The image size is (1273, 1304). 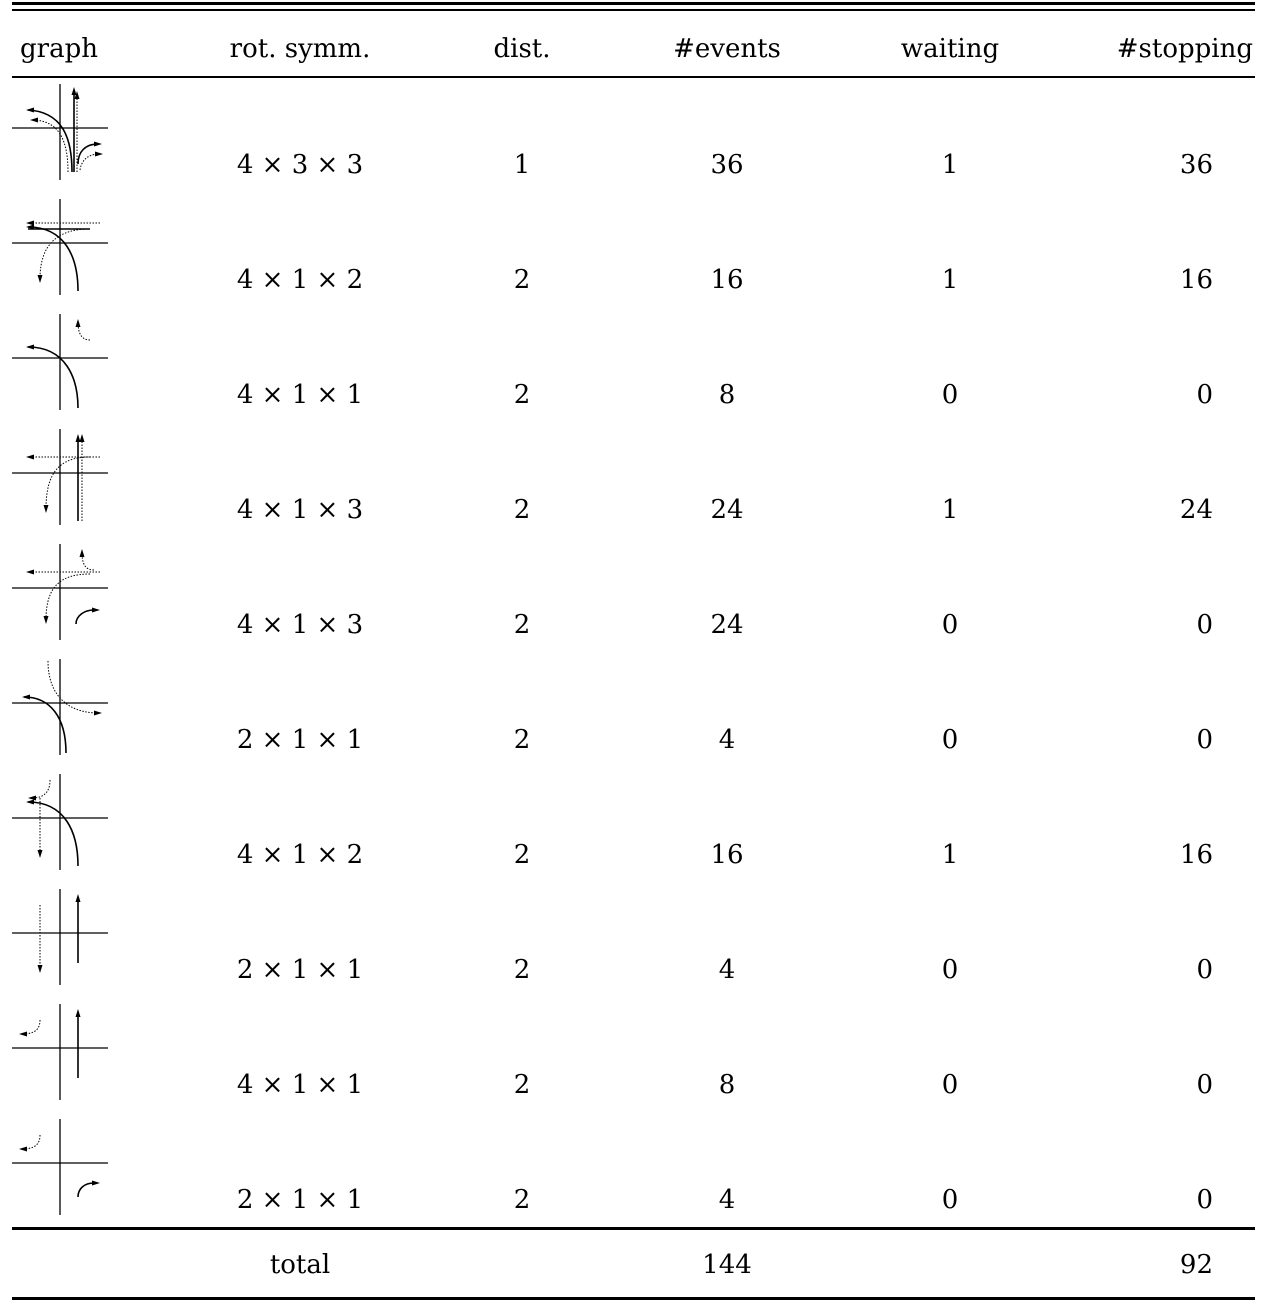 I want to click on total-label: total, so click(x=300, y=1265).